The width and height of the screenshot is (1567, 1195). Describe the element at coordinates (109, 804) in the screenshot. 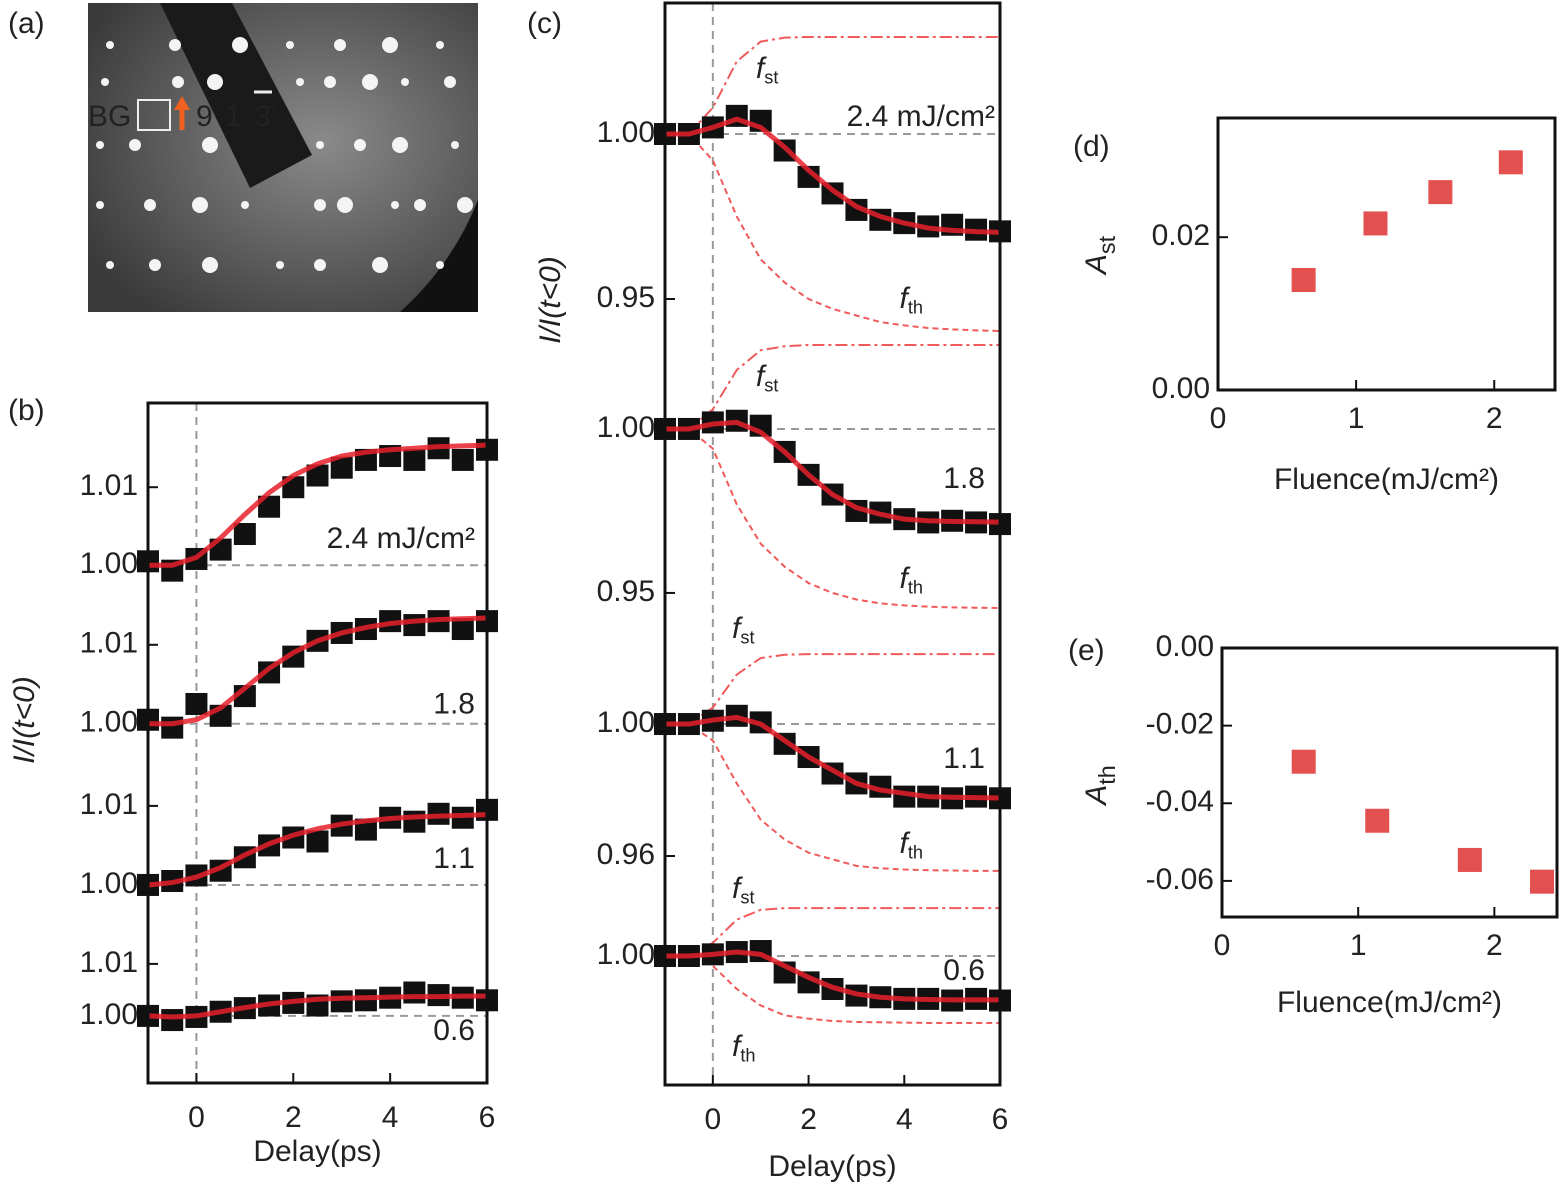

I see `y-tick-label: 1.01` at that location.